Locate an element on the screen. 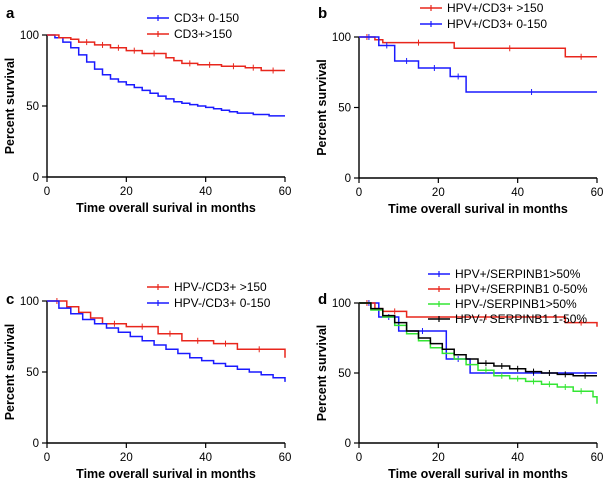 The height and width of the screenshot is (481, 605). legend-label: HPV-/SERPINB1>50% is located at coordinates (516, 304).